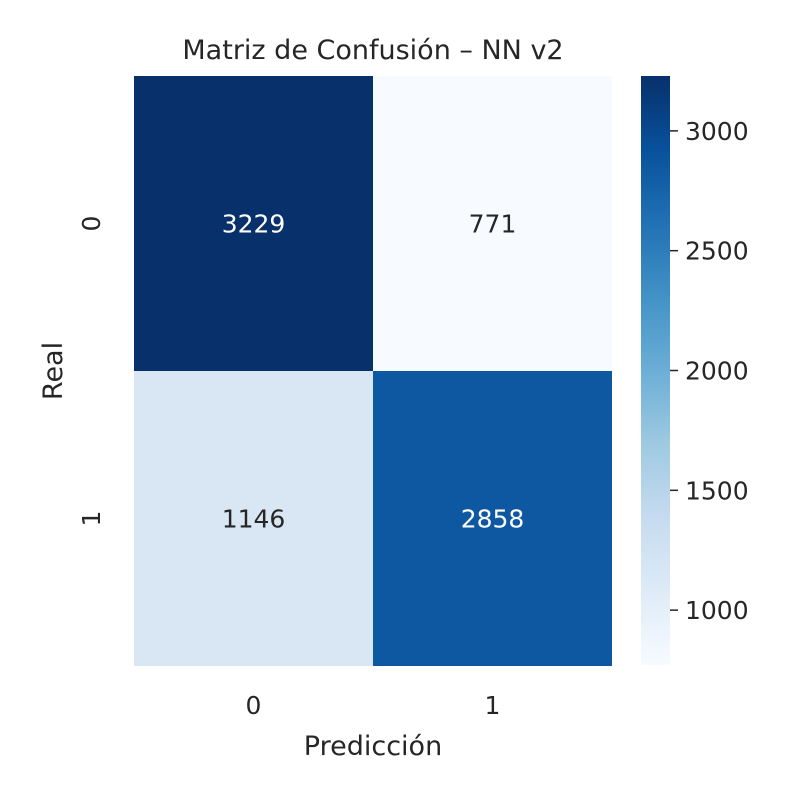 The width and height of the screenshot is (800, 800). I want to click on colorbar-tick-label-0: 1000, so click(717, 610).